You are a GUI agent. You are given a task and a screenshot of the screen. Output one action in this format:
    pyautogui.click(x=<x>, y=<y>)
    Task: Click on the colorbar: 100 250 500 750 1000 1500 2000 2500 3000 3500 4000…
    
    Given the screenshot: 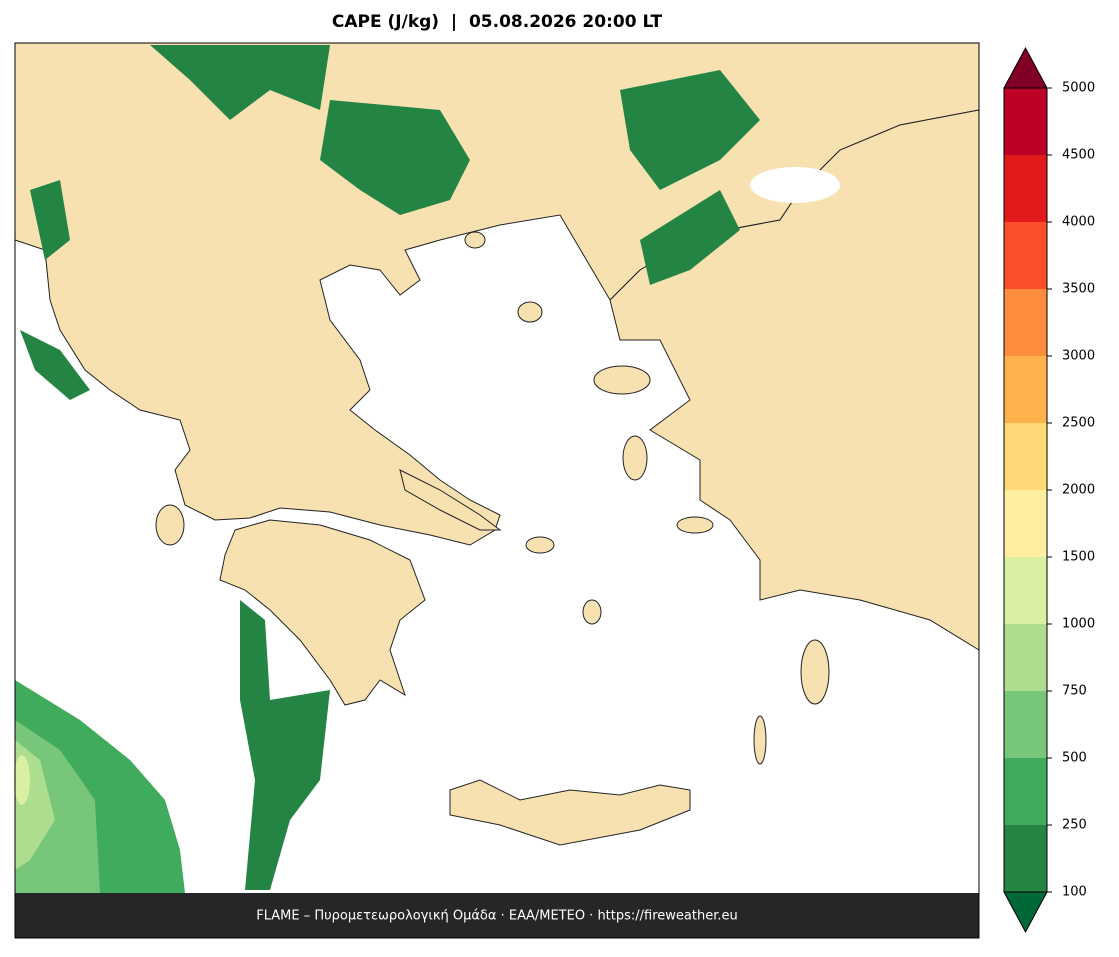 What is the action you would take?
    pyautogui.click(x=1049, y=490)
    